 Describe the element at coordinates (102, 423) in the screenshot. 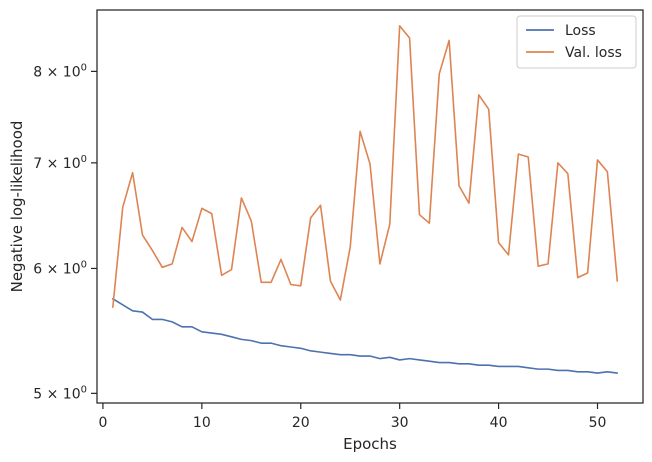

I see `x-tick-label: 0` at that location.